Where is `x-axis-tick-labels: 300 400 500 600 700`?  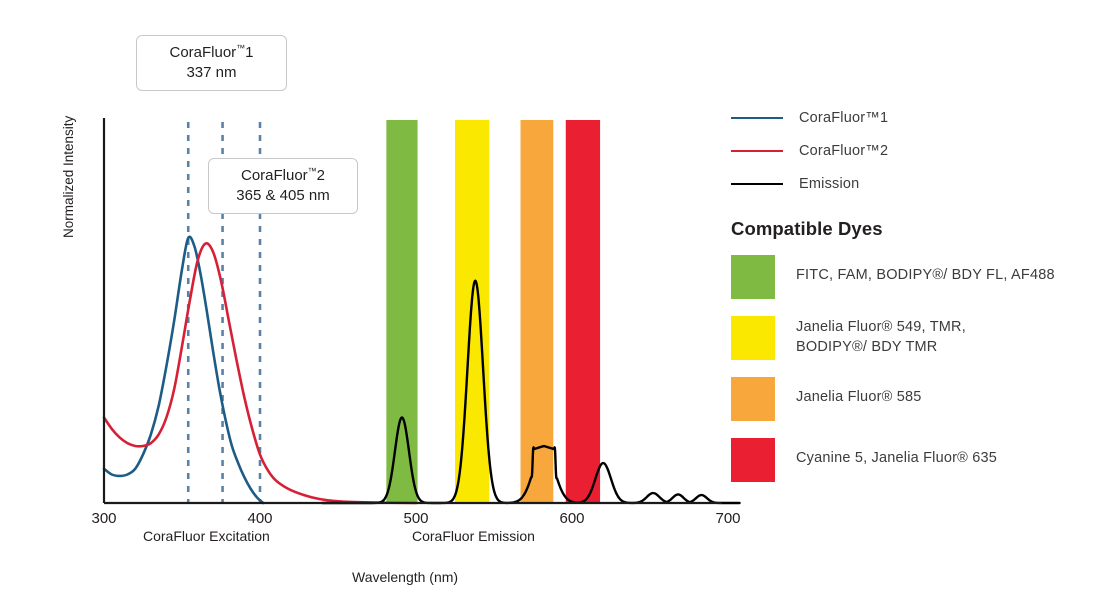
x-axis-tick-labels: 300 400 500 600 700 is located at coordinates (415, 518).